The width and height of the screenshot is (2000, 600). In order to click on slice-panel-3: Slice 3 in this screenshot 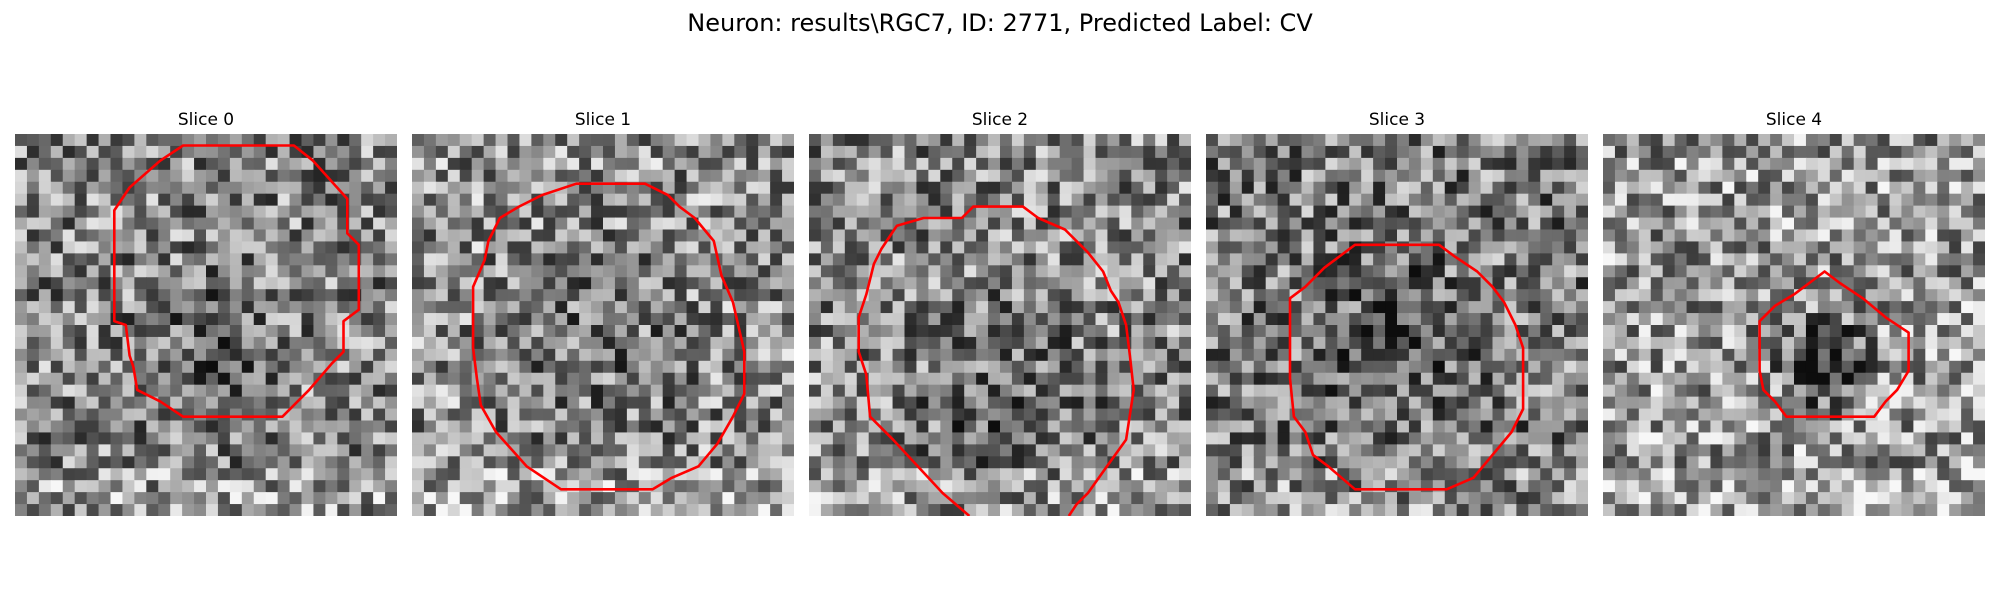, I will do `click(1397, 313)`.